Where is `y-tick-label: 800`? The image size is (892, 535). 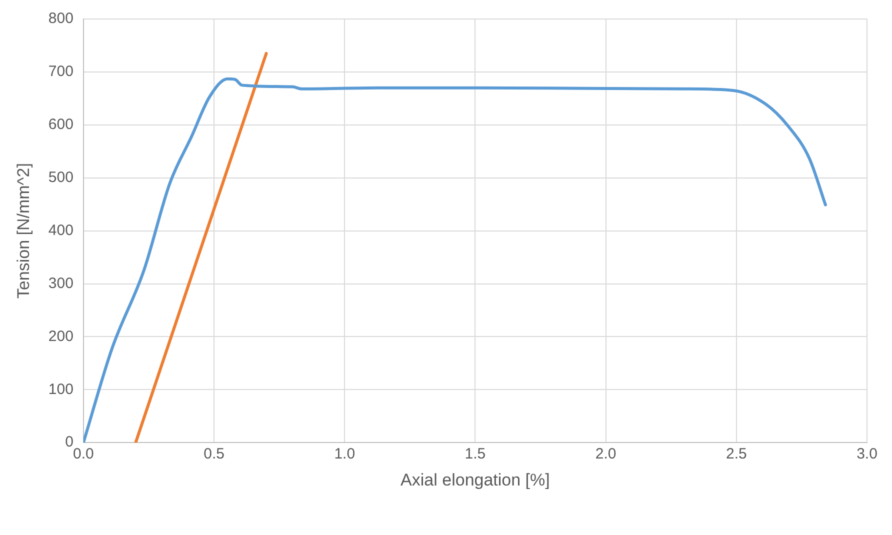 y-tick-label: 800 is located at coordinates (61, 19).